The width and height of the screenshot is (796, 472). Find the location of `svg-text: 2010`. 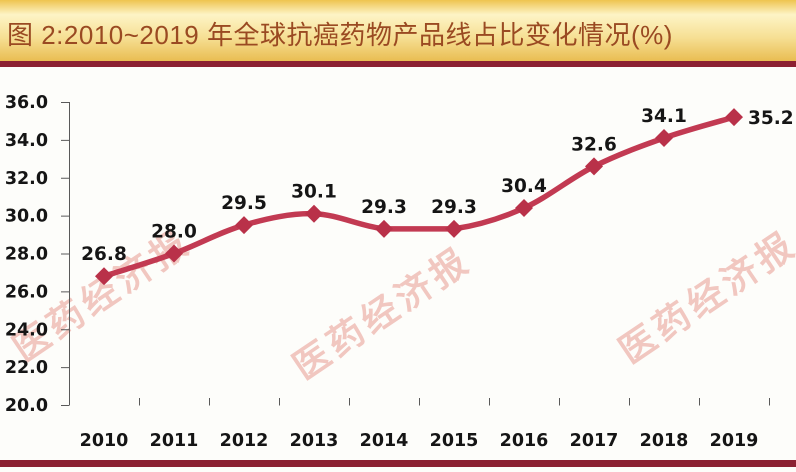

svg-text: 2010 is located at coordinates (104, 441).